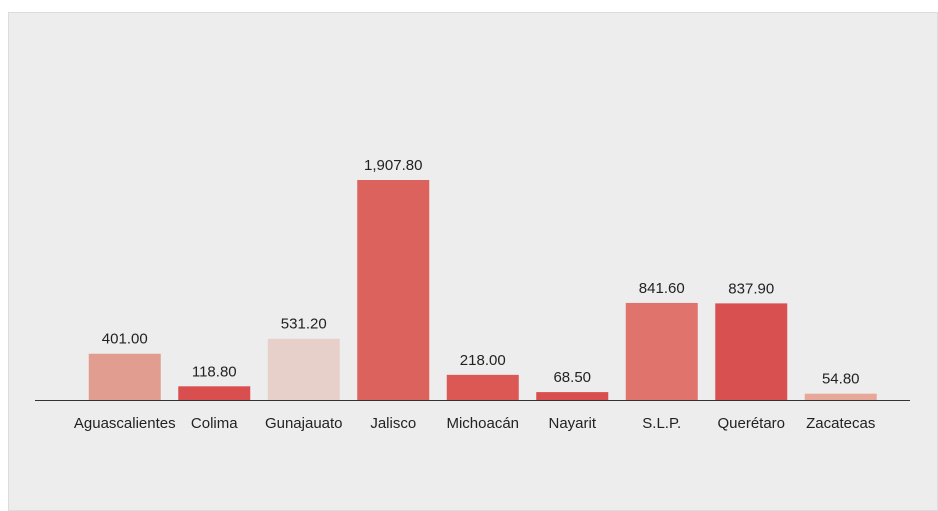  What do you see at coordinates (661, 423) in the screenshot?
I see `x-tick-label: S.L.P.` at bounding box center [661, 423].